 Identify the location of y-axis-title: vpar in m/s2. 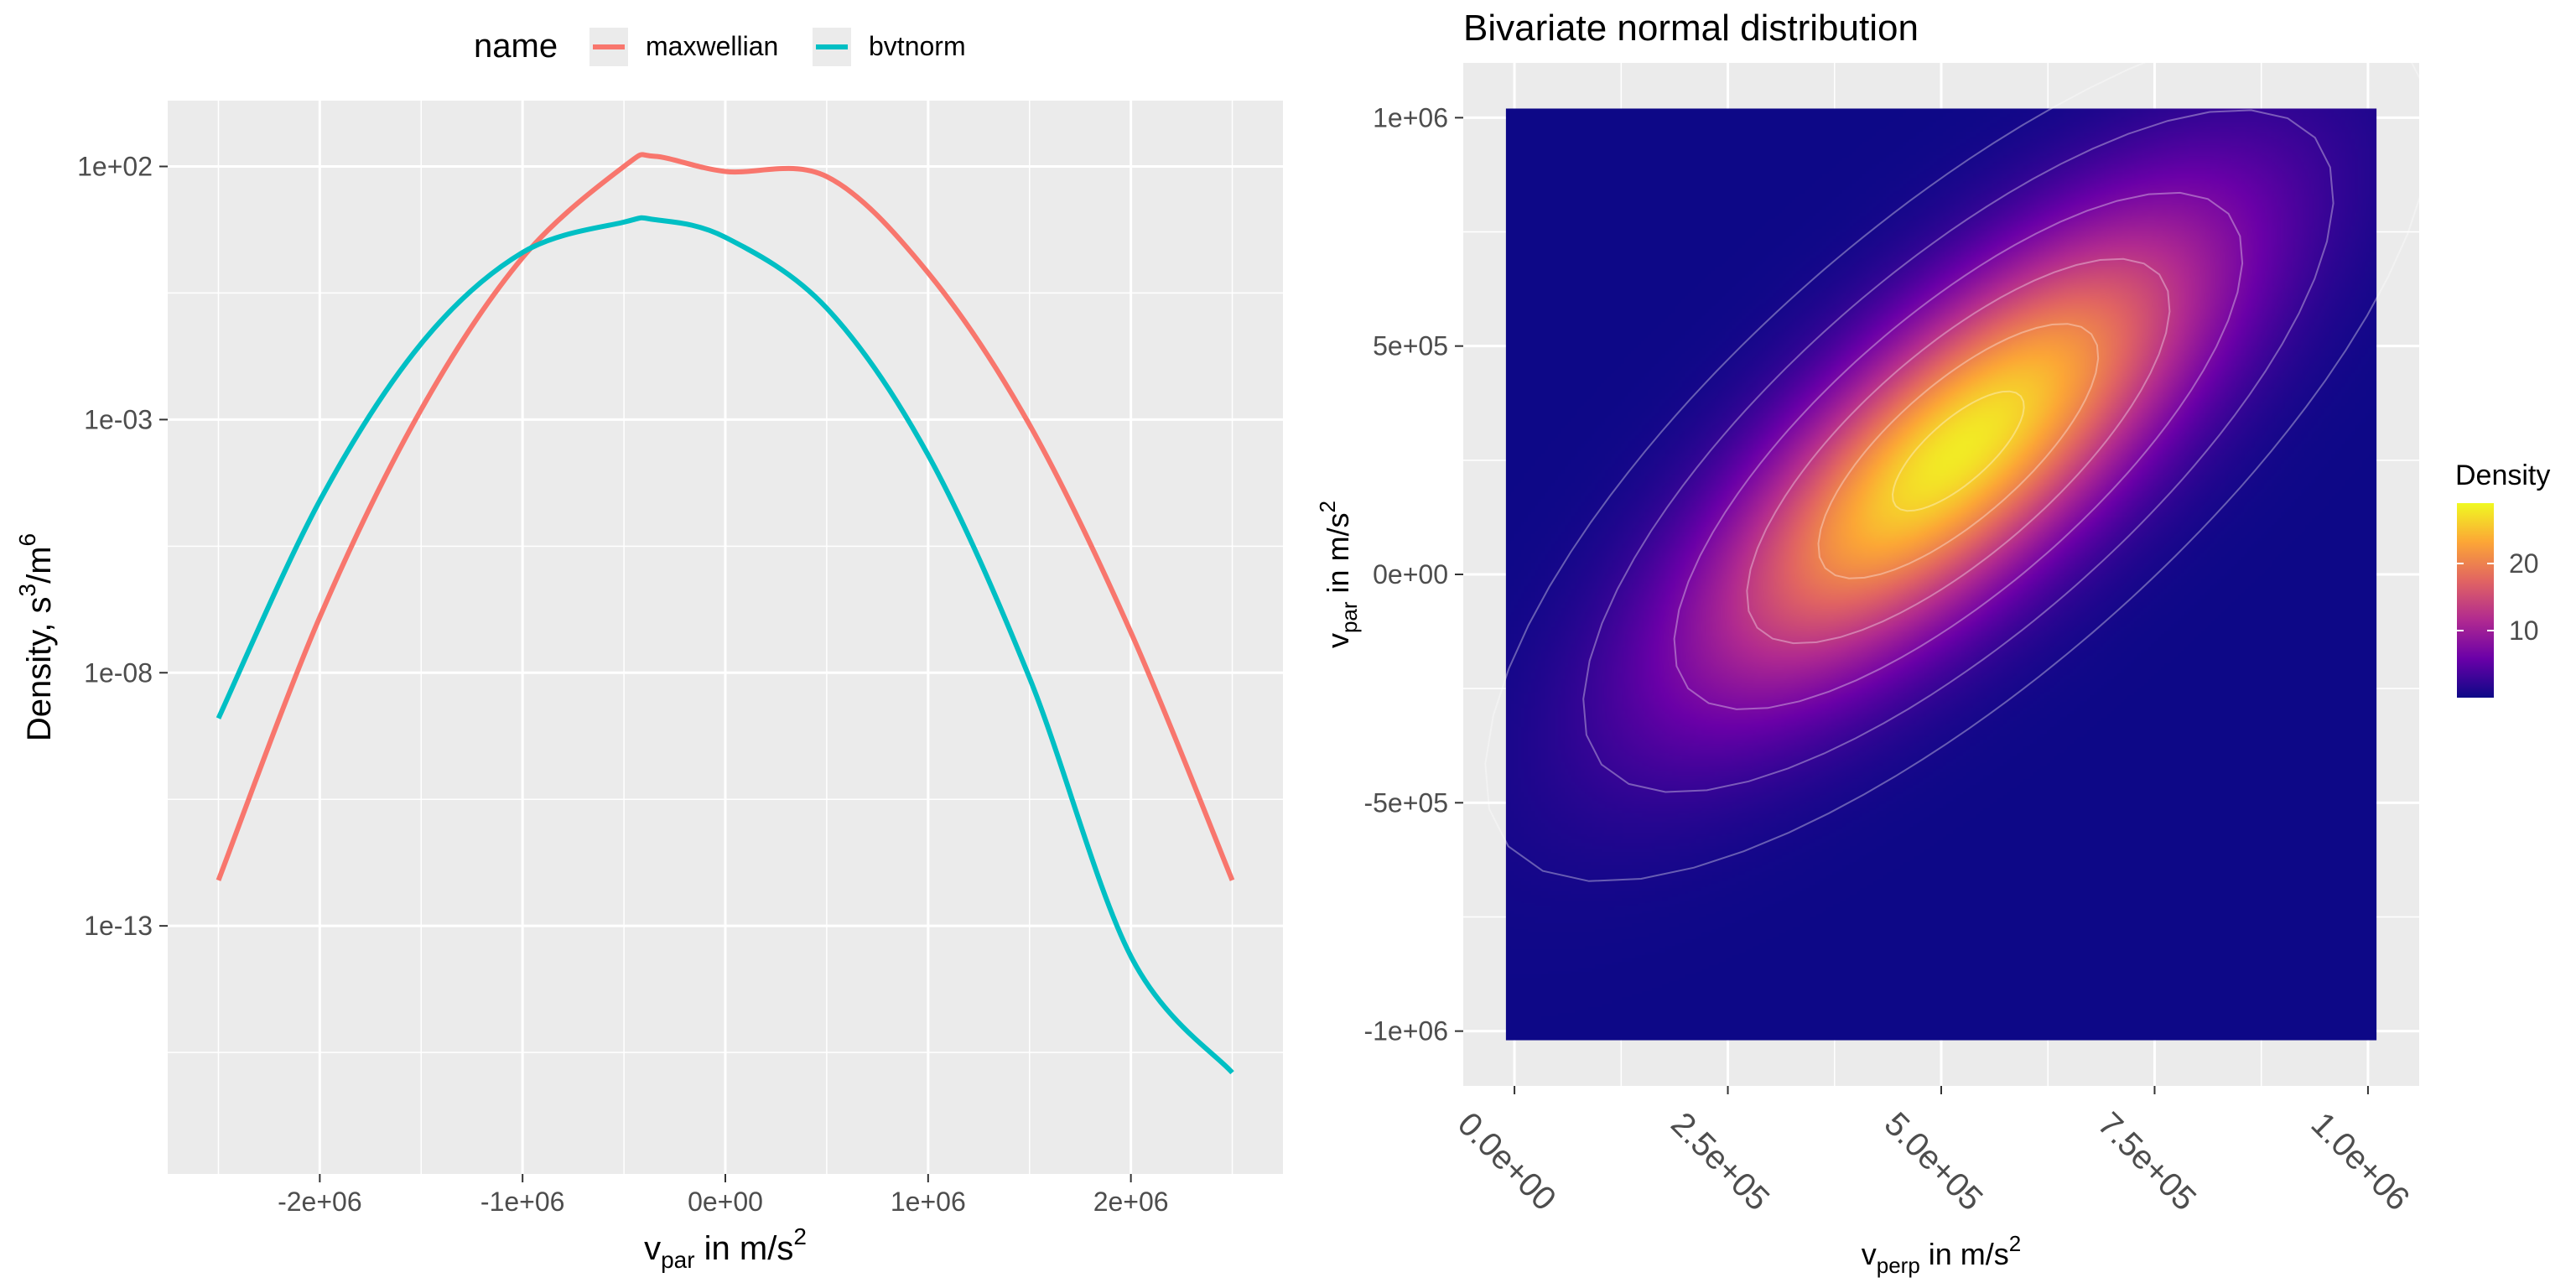
(1338, 574).